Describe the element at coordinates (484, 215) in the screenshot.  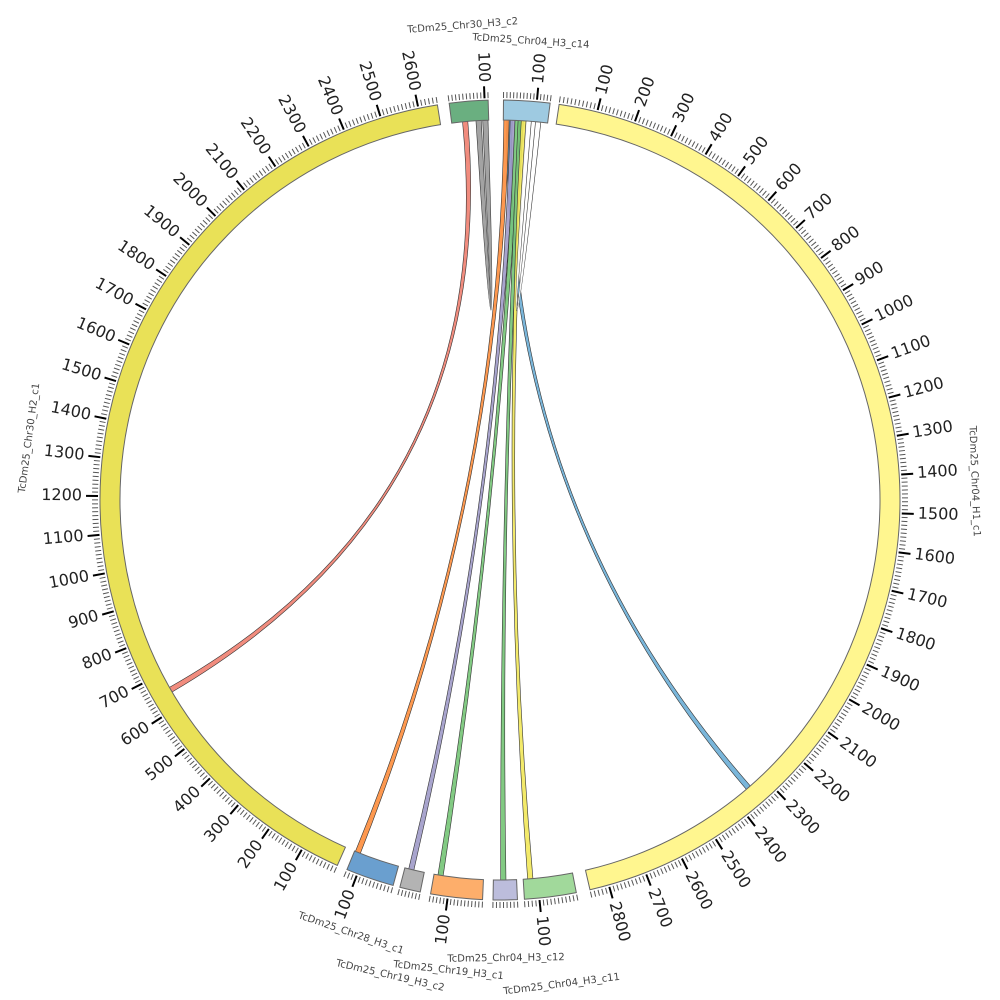
I see `link-ribbon` at that location.